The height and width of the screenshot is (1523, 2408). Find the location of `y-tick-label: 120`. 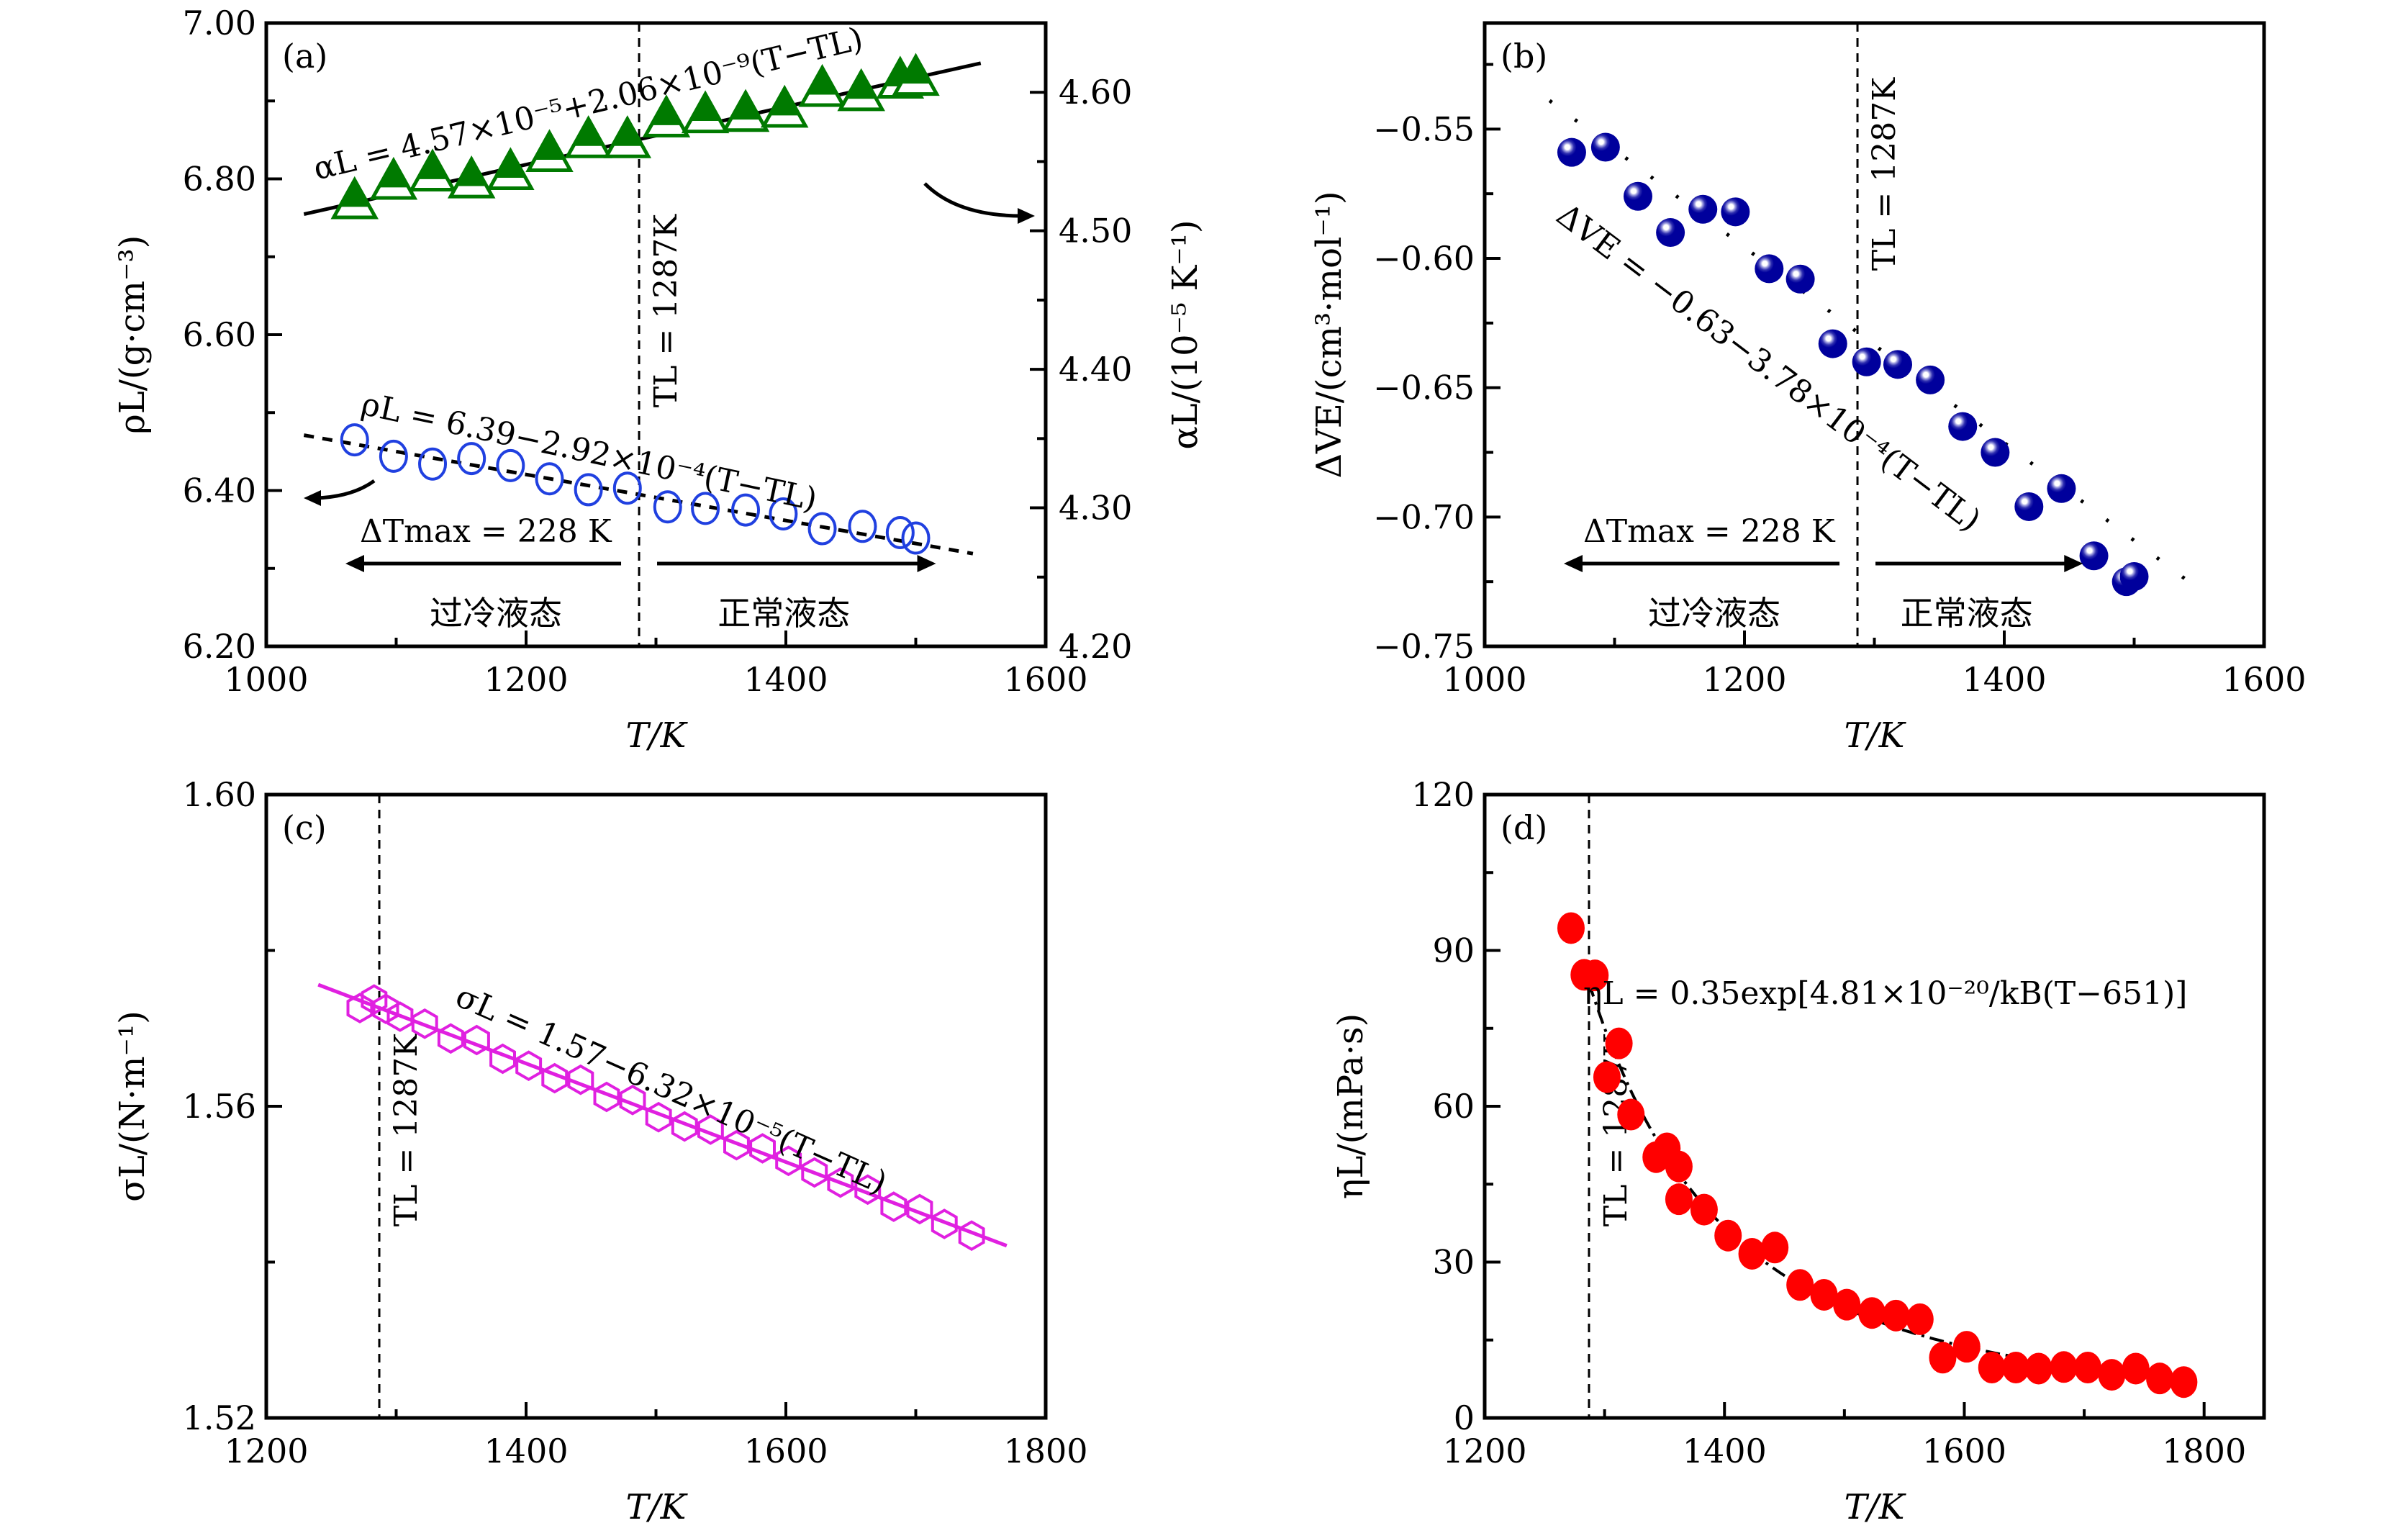

y-tick-label: 120 is located at coordinates (1443, 795).